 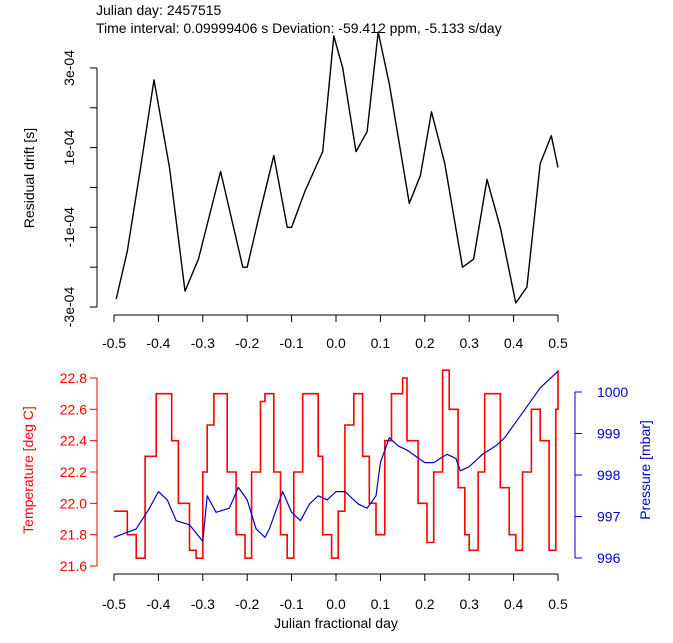 What do you see at coordinates (158, 604) in the screenshot?
I see `env-x-tick-label: -0.4` at bounding box center [158, 604].